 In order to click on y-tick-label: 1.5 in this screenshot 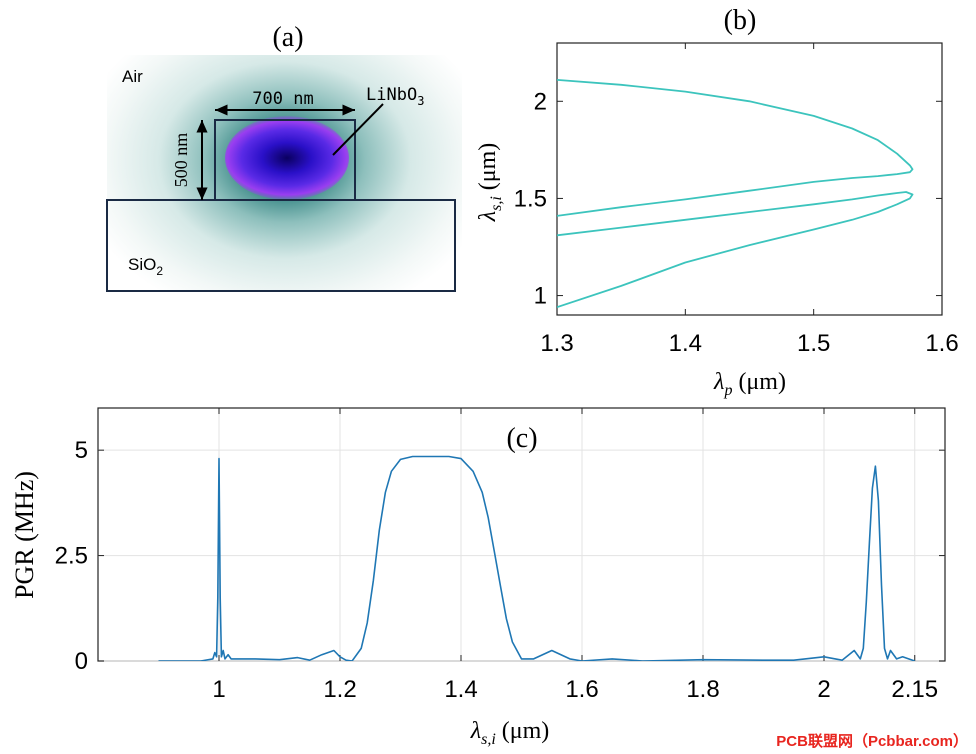, I will do `click(530, 198)`.